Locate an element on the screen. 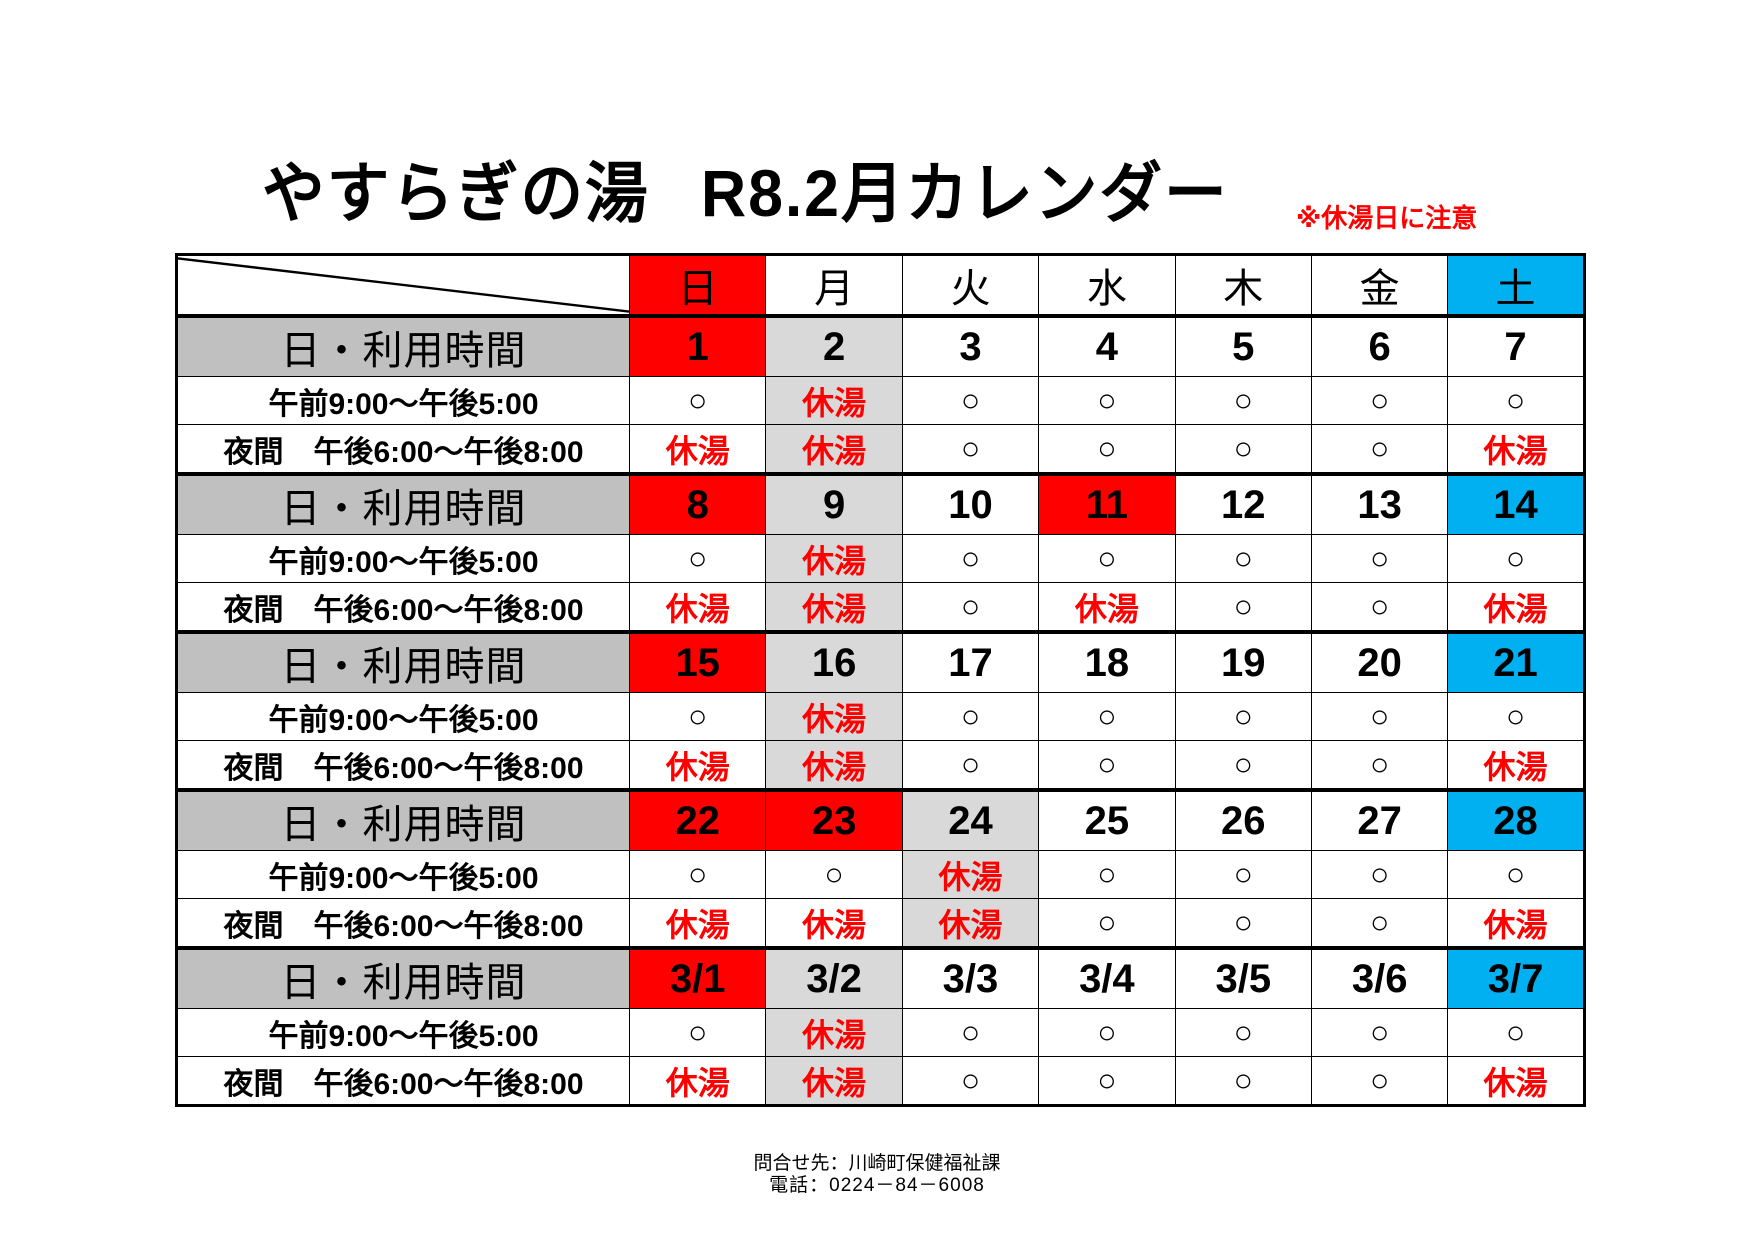  date-cell: 8 is located at coordinates (697, 503).